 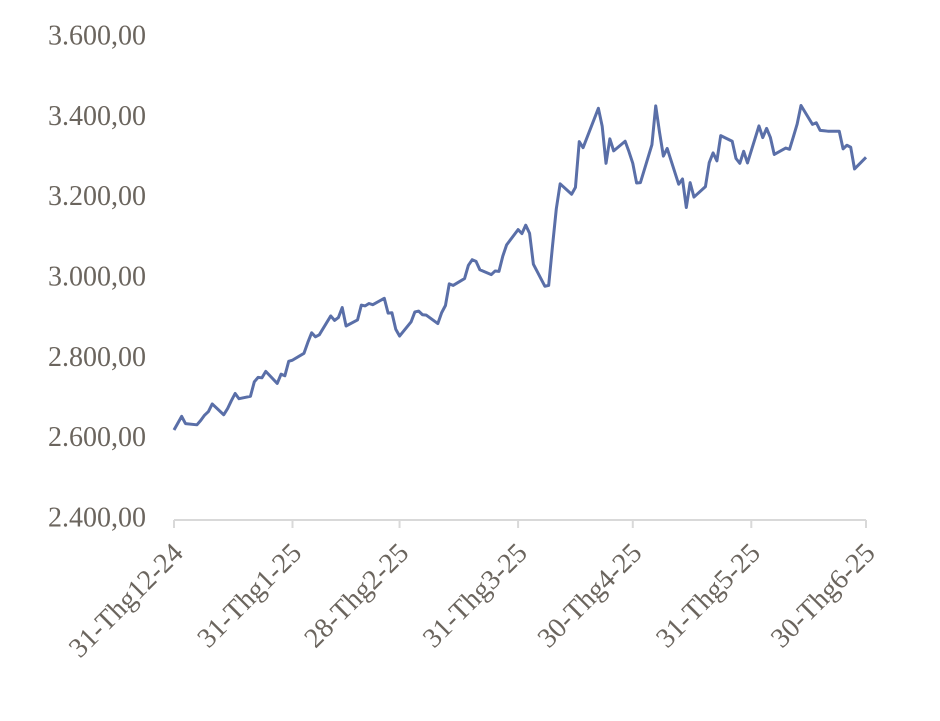 I want to click on y-tick-label: 2.800,00, so click(x=97, y=357).